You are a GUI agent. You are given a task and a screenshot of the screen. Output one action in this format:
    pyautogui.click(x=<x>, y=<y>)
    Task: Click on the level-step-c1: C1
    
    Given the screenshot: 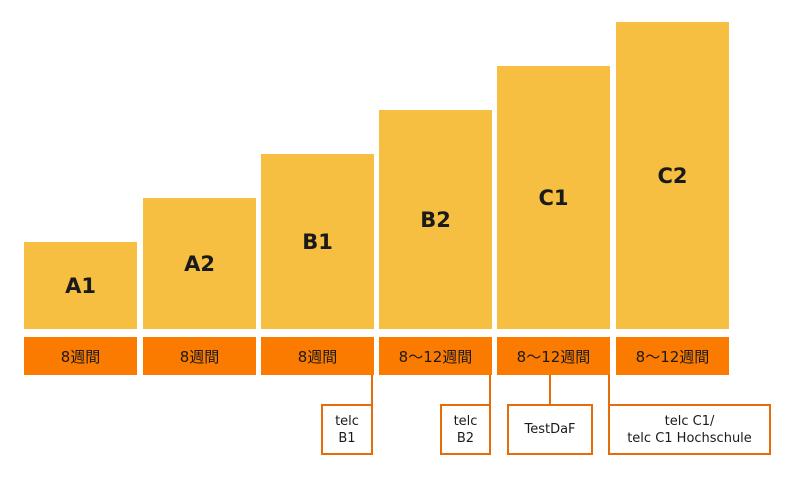 What is the action you would take?
    pyautogui.click(x=553, y=197)
    